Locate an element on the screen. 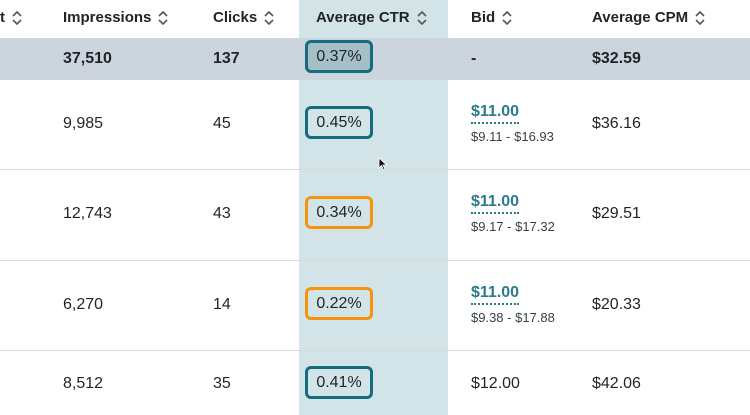 The image size is (750, 415). row-clicks: 14 is located at coordinates (222, 304).